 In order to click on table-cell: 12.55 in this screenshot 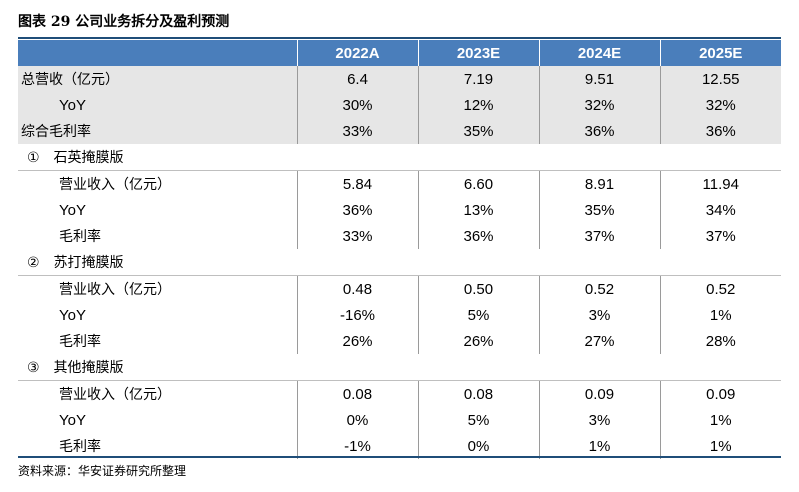, I will do `click(720, 79)`.